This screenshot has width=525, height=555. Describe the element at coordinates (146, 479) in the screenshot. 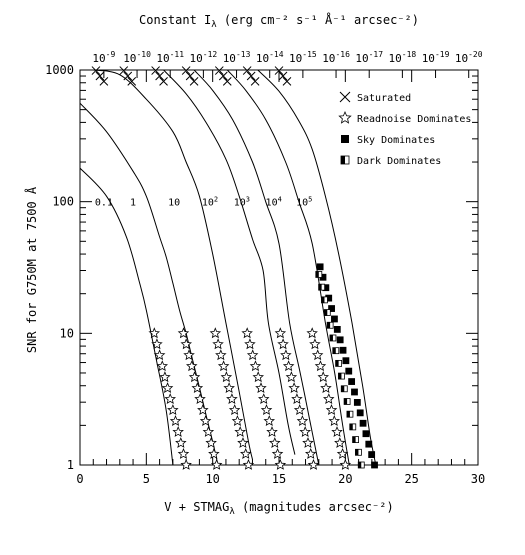

I see `x-tick-label: 5` at that location.